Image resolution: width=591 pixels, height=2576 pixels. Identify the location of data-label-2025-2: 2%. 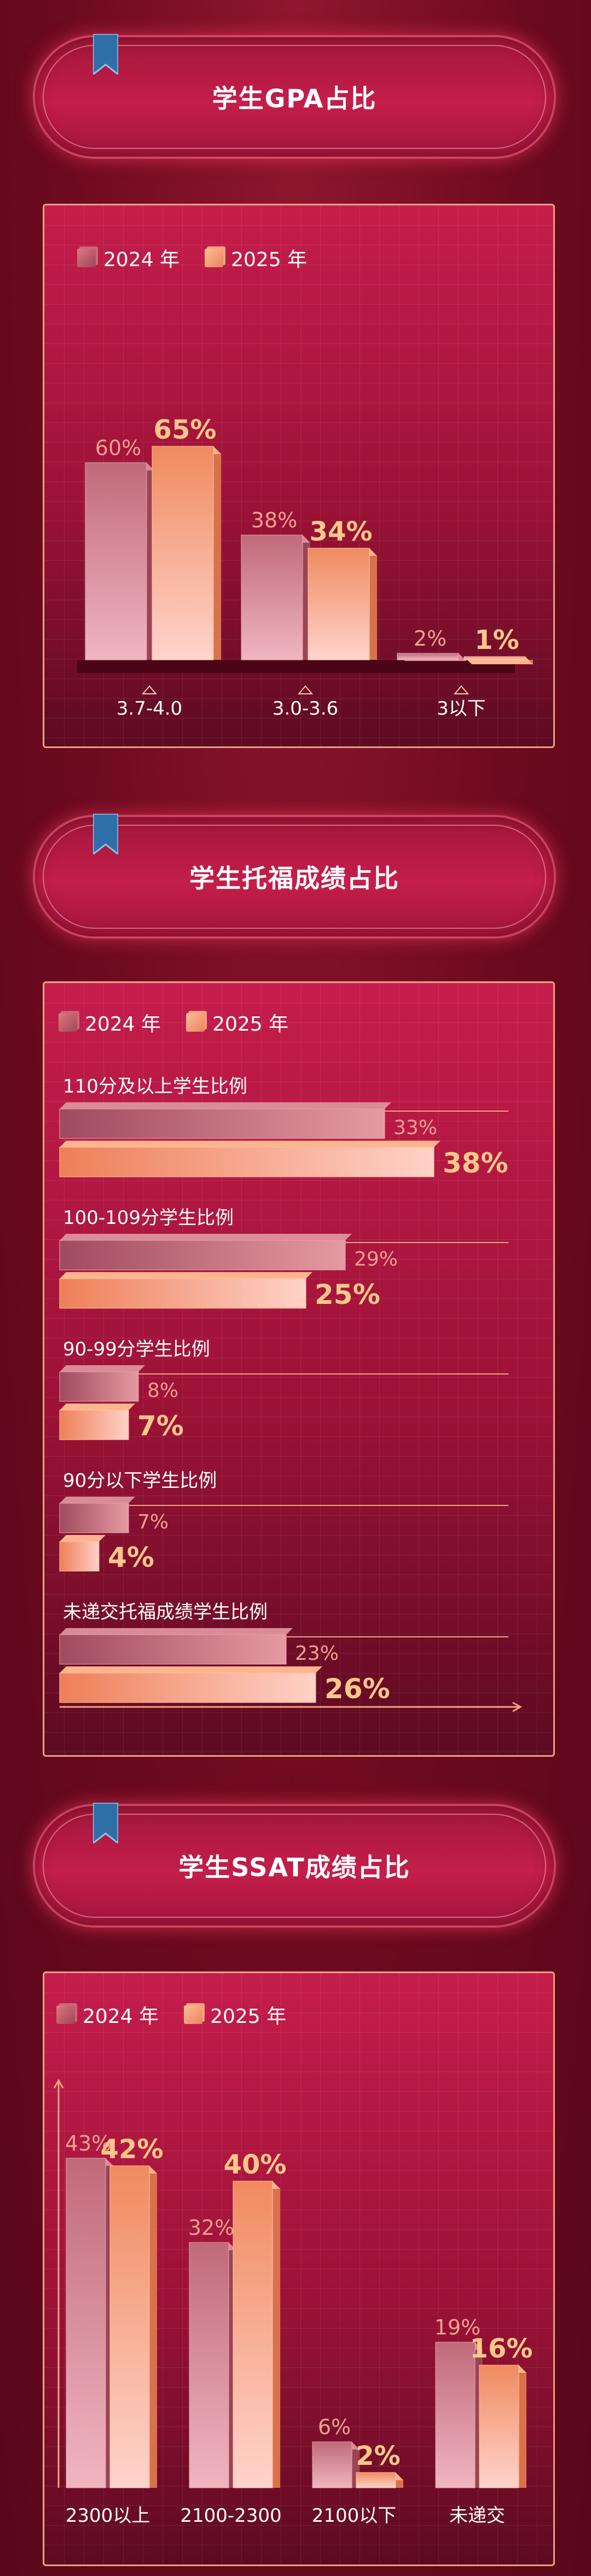
(379, 2456).